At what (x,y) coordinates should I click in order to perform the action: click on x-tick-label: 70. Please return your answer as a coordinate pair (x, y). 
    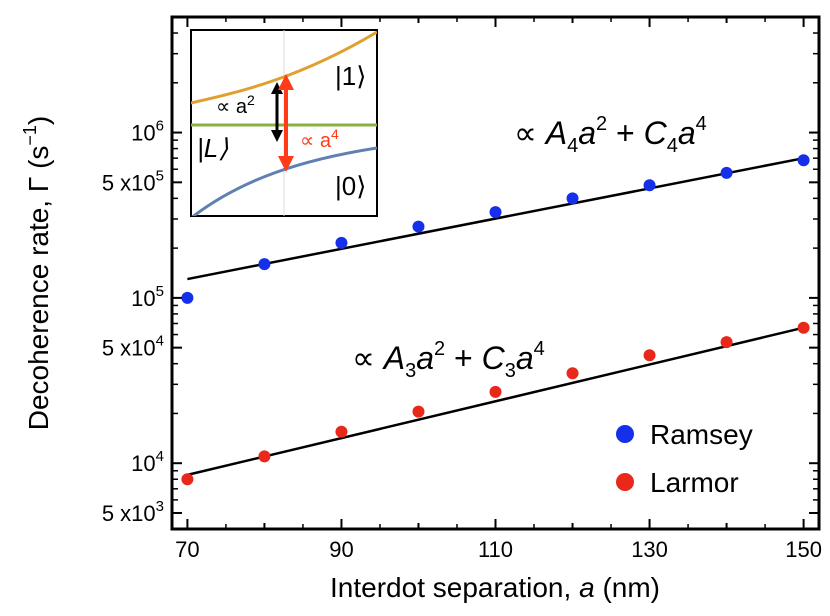
    Looking at the image, I should click on (187, 549).